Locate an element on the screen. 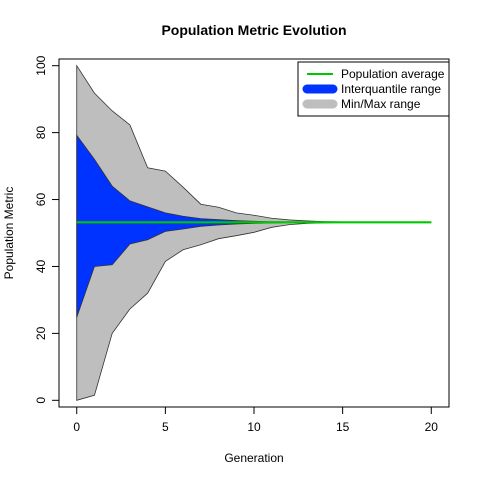 The width and height of the screenshot is (480, 480). y-tick-label: 20 is located at coordinates (41, 333).